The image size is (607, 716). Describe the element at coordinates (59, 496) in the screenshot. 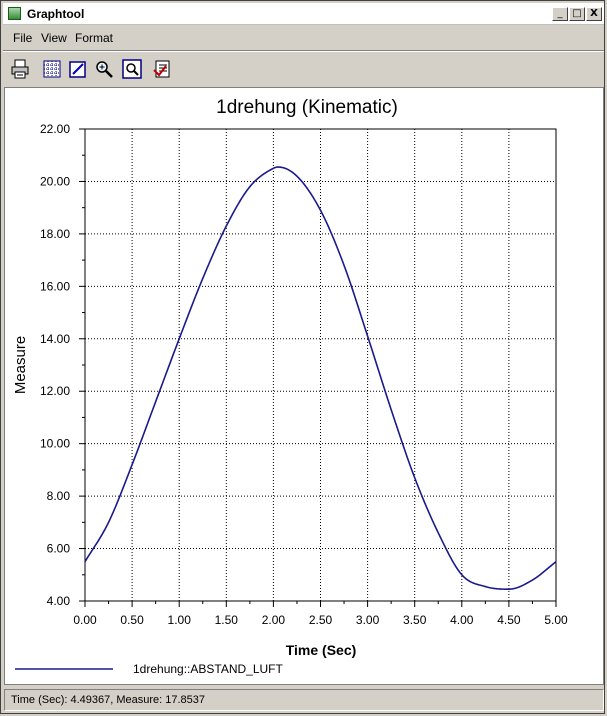

I see `y-tick-label: 8.00` at that location.